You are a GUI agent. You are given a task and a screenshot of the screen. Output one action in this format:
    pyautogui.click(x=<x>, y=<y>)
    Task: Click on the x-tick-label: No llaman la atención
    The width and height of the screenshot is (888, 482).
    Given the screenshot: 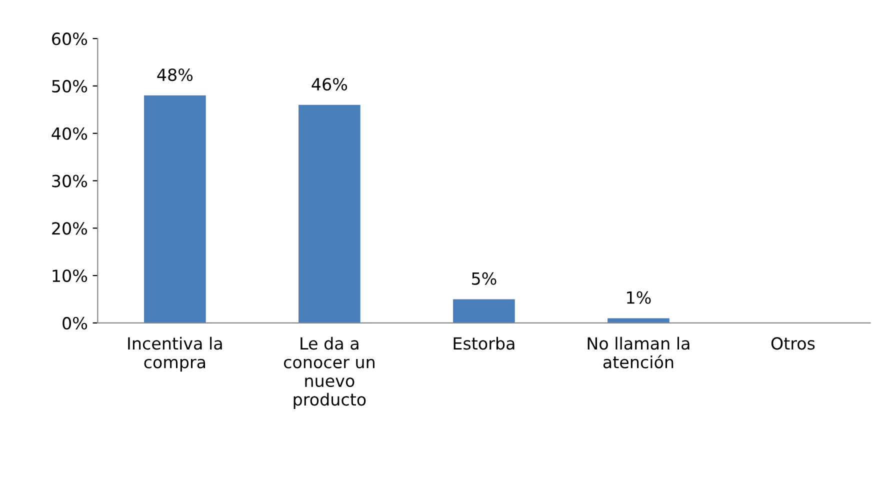 What is the action you would take?
    pyautogui.click(x=639, y=352)
    